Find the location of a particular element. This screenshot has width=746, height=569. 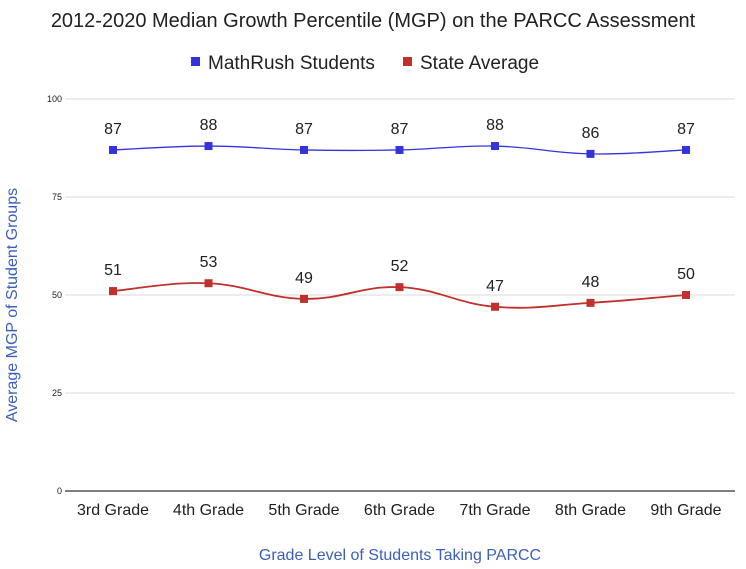

data-label: 51 is located at coordinates (113, 270).